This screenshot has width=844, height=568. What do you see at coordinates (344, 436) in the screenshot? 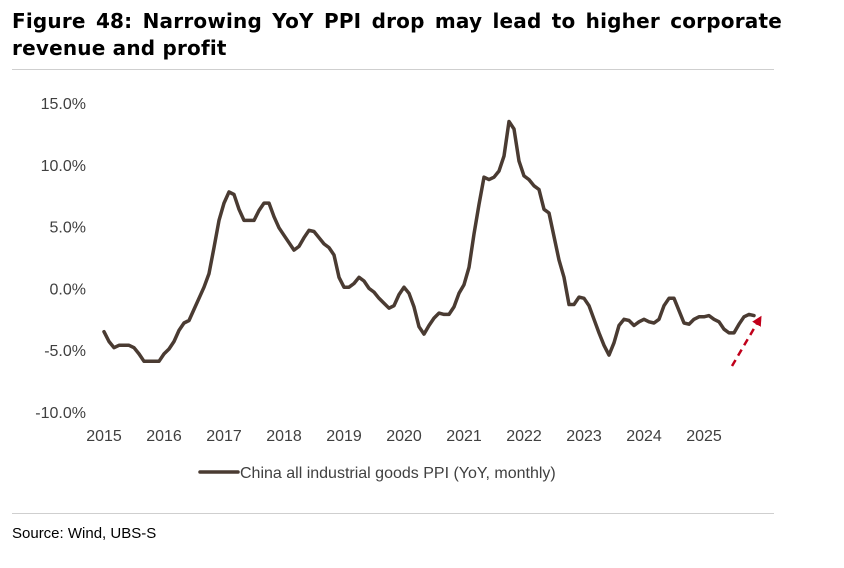
I see `x-tick-label: 2019` at bounding box center [344, 436].